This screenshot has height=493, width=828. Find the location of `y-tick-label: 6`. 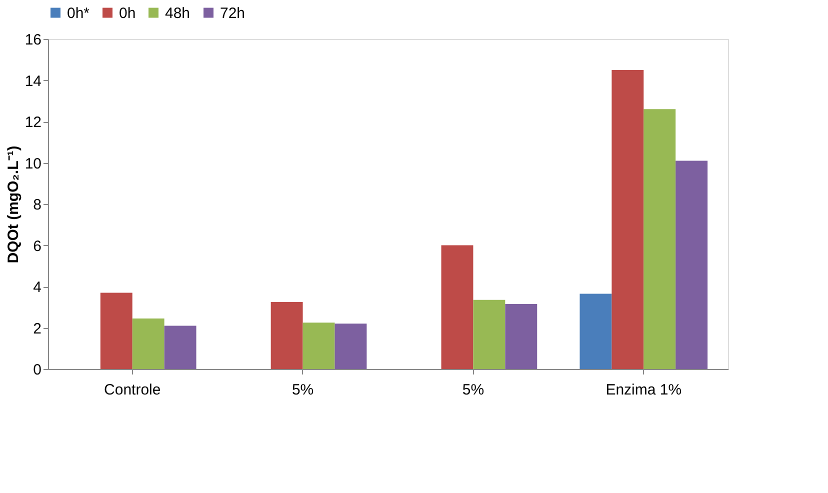

y-tick-label: 6 is located at coordinates (37, 246).